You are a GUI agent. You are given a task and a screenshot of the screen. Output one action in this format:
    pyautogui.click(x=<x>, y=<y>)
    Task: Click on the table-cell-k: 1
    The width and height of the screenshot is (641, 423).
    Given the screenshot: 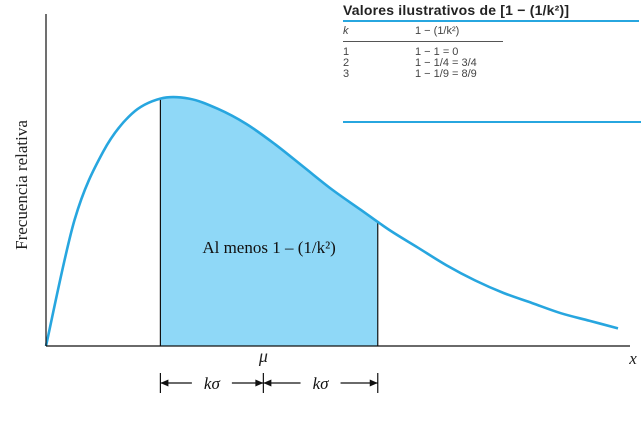 What is the action you would take?
    pyautogui.click(x=346, y=52)
    